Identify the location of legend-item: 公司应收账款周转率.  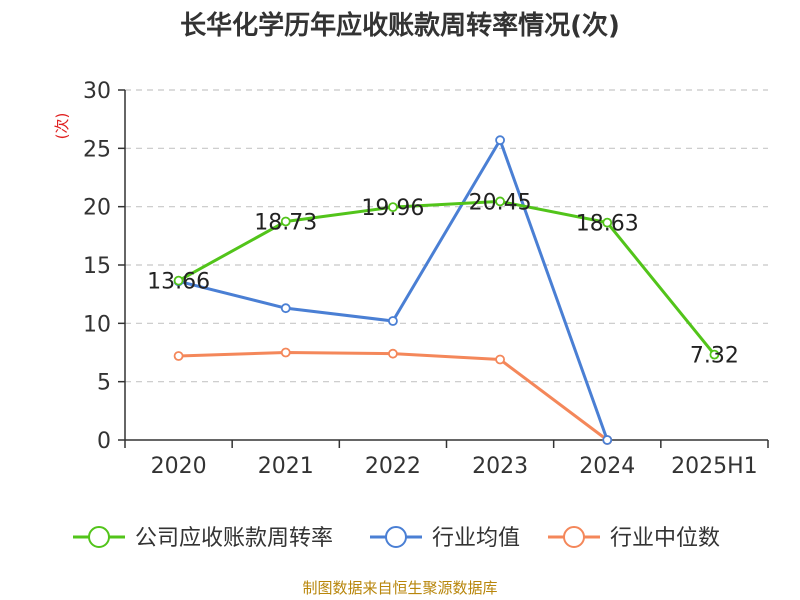
(203, 538).